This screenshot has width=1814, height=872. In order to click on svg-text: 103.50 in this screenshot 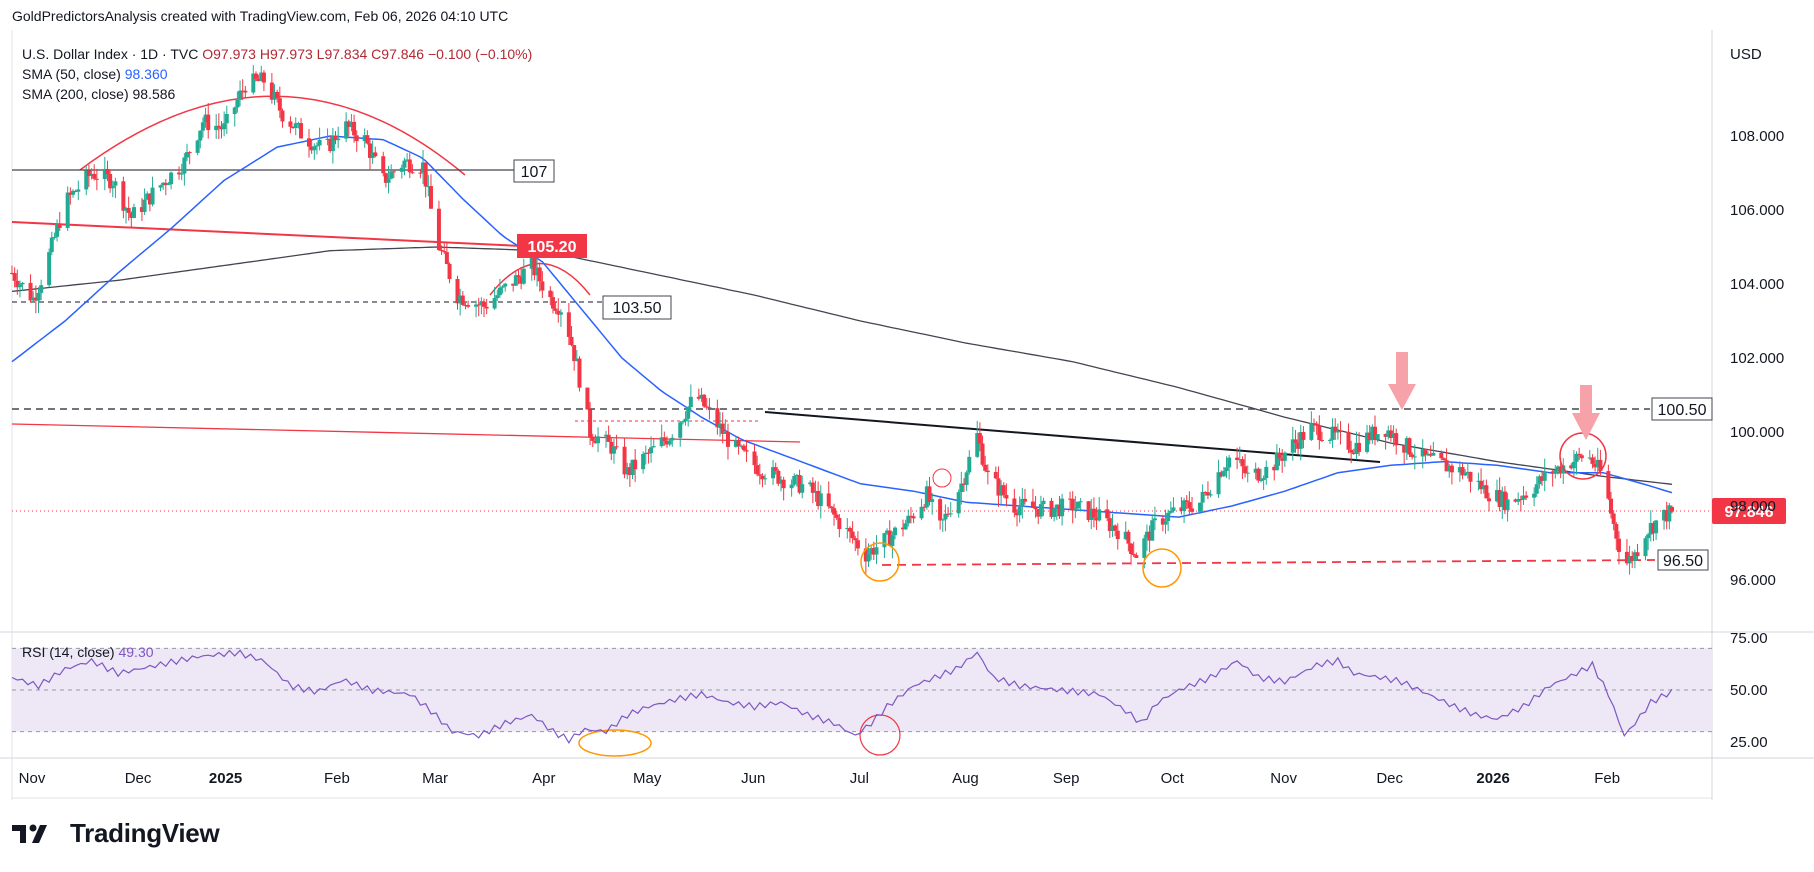, I will do `click(637, 308)`.